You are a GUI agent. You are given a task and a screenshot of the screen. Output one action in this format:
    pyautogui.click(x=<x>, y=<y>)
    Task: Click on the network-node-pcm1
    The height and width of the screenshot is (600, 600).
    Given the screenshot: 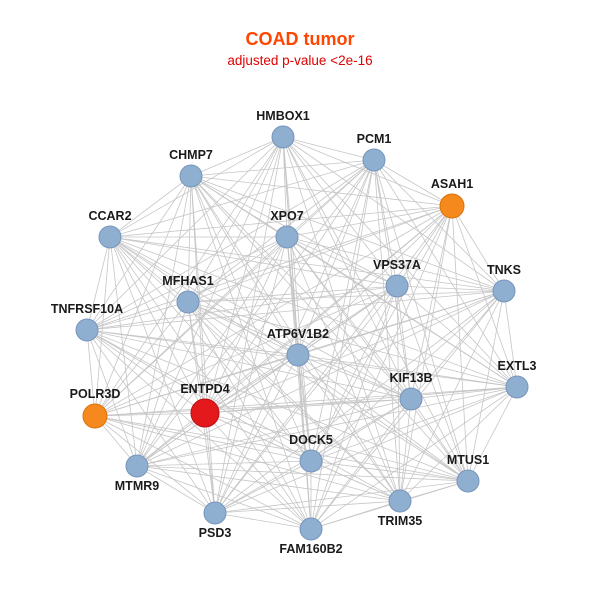 What is the action you would take?
    pyautogui.click(x=374, y=160)
    